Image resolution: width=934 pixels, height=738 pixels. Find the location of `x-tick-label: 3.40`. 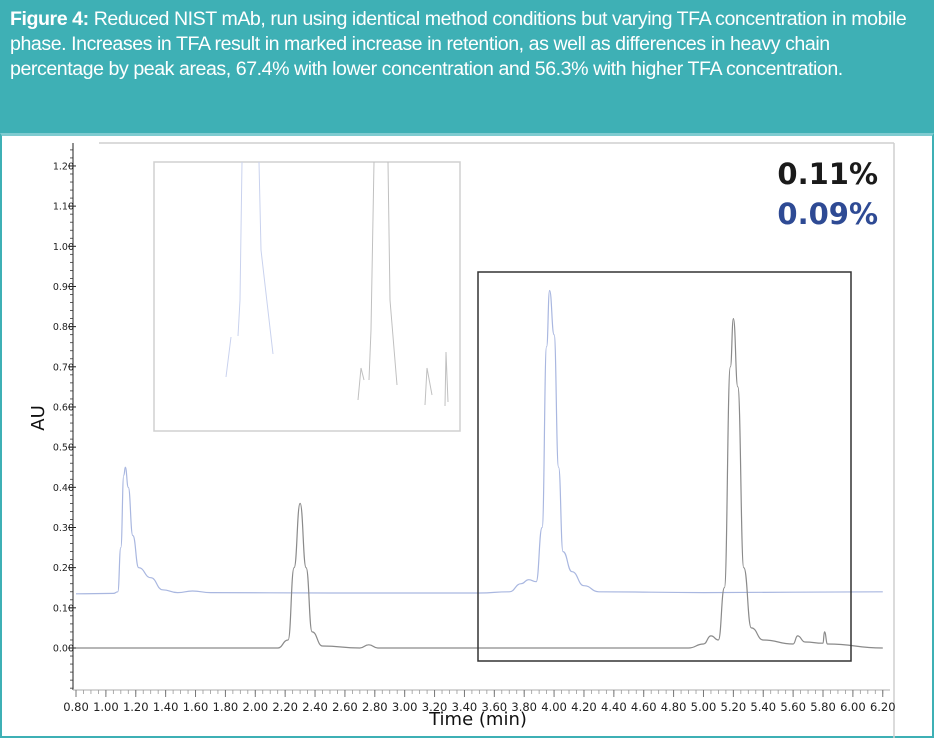

x-tick-label: 3.40 is located at coordinates (465, 707).